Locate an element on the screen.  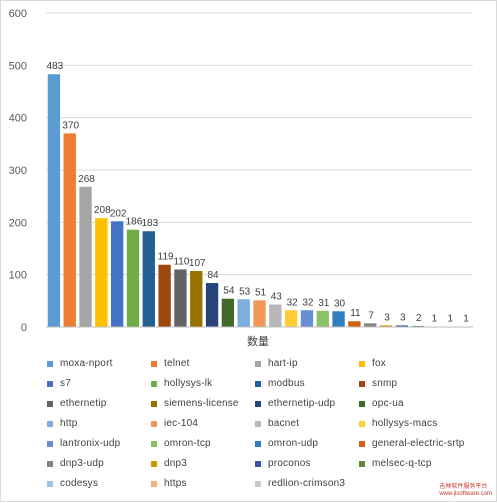
bar-opc-ua is located at coordinates (228, 313).